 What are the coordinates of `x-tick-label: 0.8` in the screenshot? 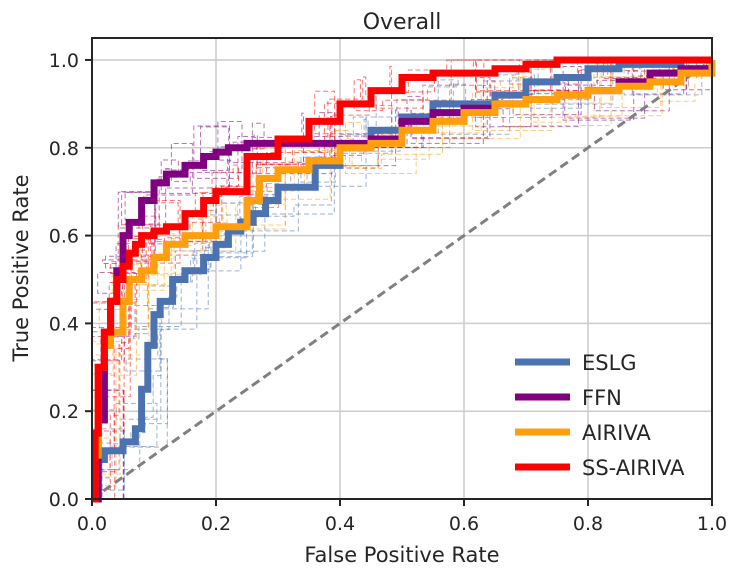 It's located at (588, 524).